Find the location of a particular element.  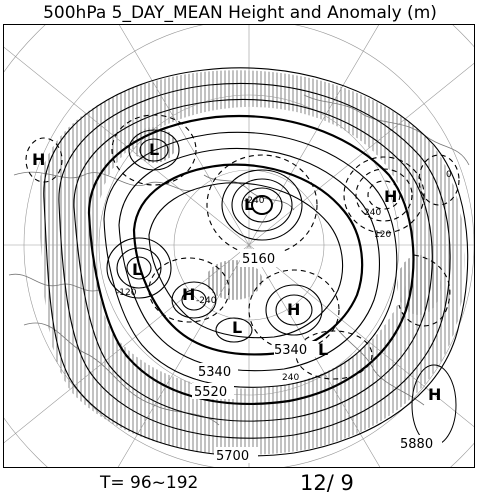

title-text: 500hPa 5_DAY_MEAN Height and Anomaly (m) is located at coordinates (240, 13).